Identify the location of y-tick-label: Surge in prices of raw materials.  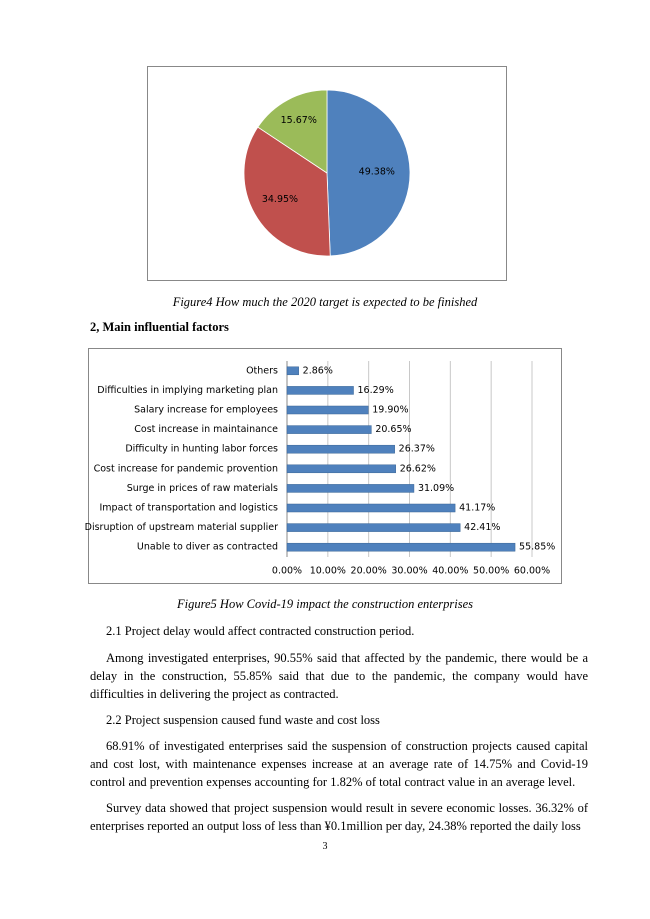
(202, 488).